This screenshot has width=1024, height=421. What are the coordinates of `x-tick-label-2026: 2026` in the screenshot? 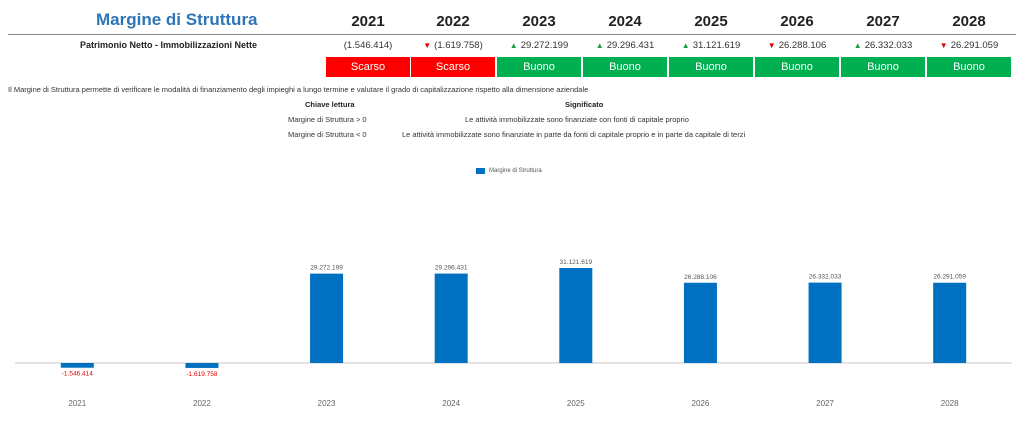 It's located at (701, 403).